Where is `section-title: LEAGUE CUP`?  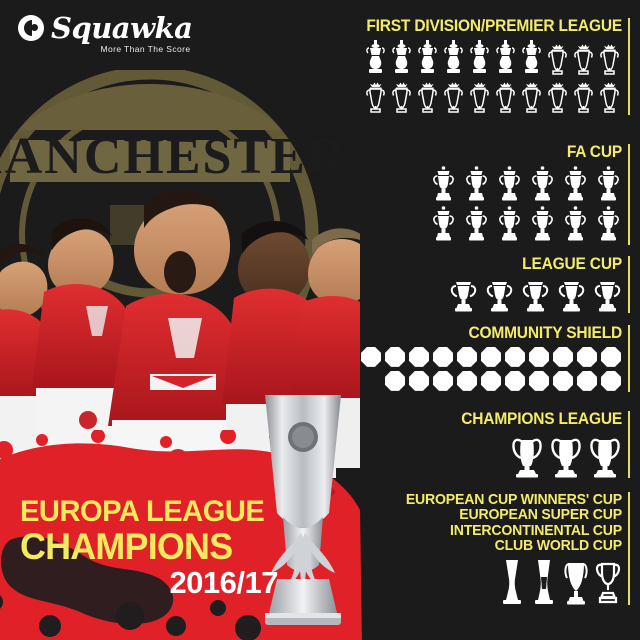 section-title: LEAGUE CUP is located at coordinates (572, 264).